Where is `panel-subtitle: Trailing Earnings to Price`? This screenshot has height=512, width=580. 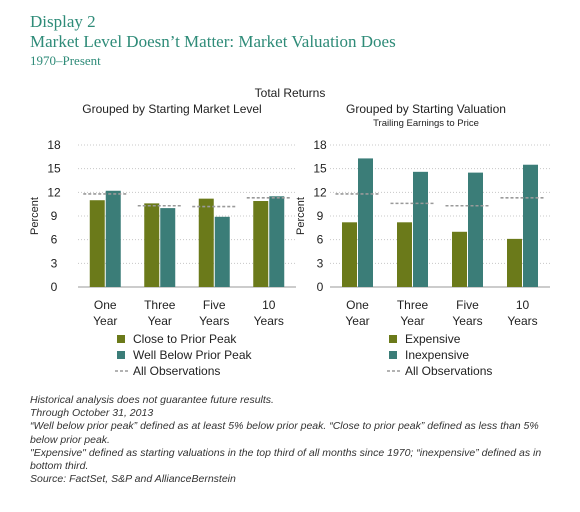
panel-subtitle: Trailing Earnings to Price is located at coordinates (426, 123).